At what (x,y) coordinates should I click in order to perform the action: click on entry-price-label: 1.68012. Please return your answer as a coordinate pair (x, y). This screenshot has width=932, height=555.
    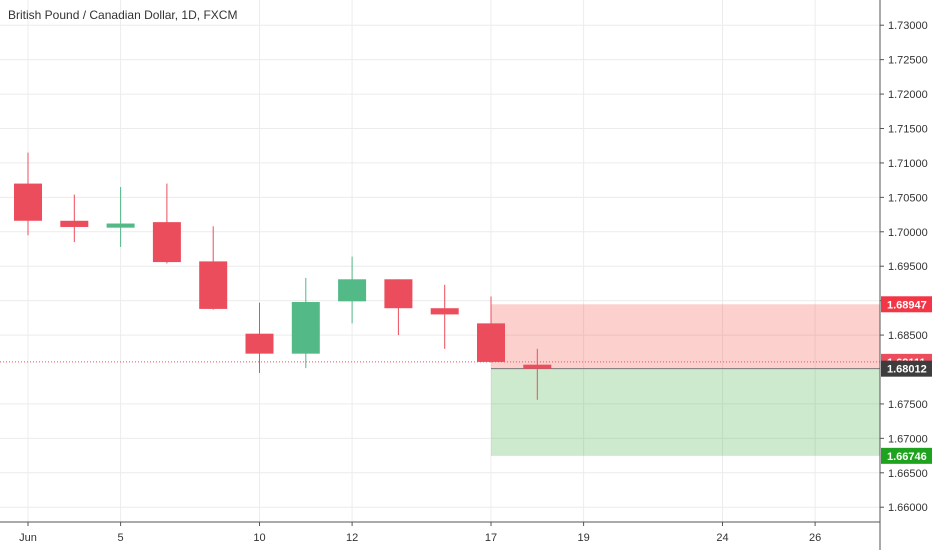
    Looking at the image, I should click on (906, 368).